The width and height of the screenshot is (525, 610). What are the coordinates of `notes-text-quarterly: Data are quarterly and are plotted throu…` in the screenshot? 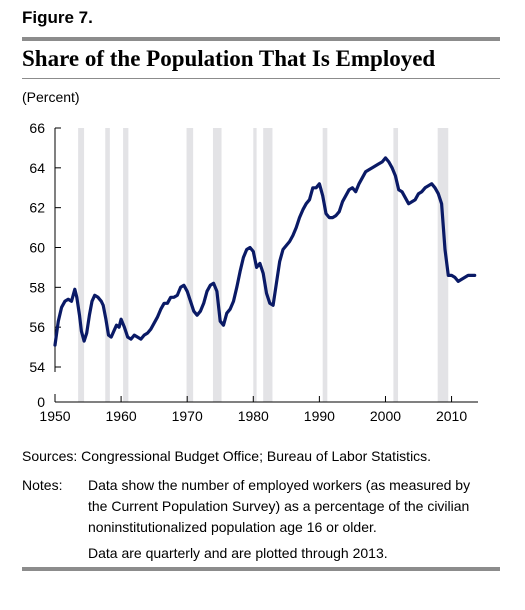 It's located at (238, 553).